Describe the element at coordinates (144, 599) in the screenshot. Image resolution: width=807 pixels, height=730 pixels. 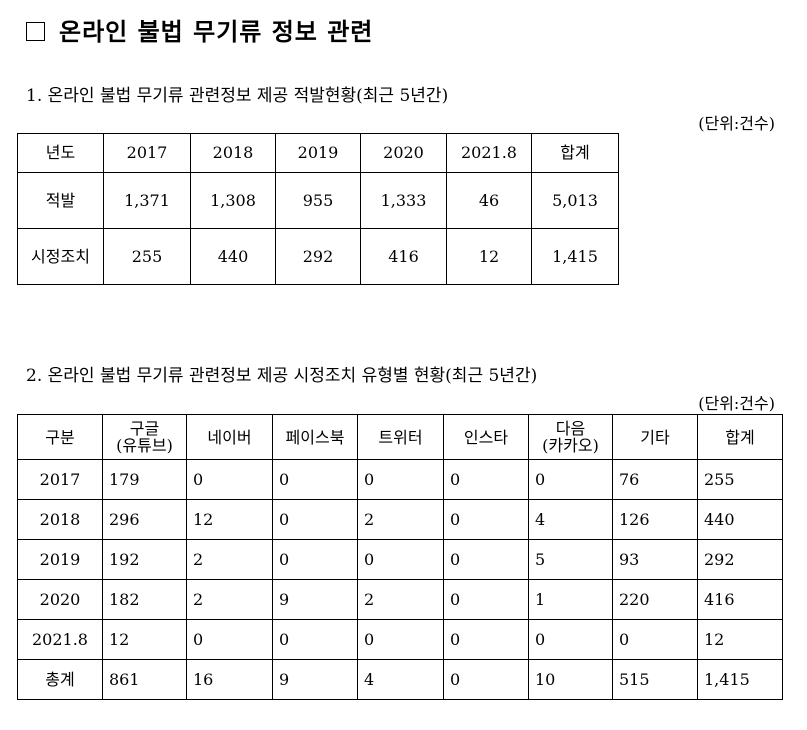
I see `table-cell: 182` at that location.